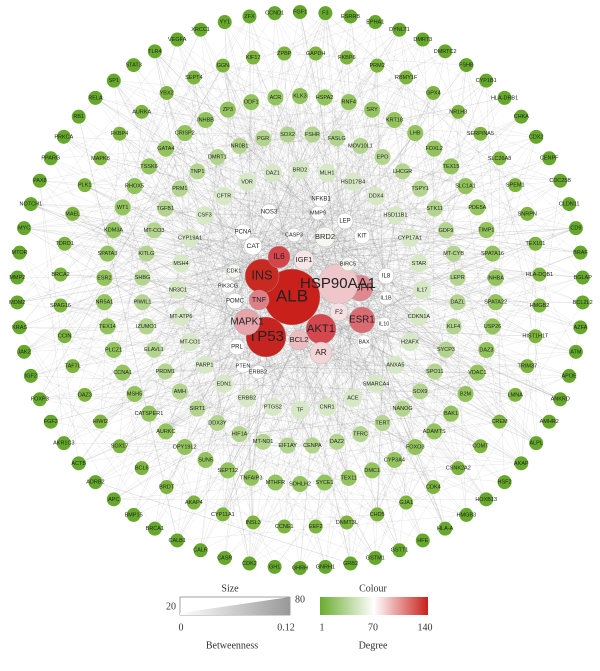 The width and height of the screenshot is (600, 671). Describe the element at coordinates (325, 98) in the screenshot. I see `node-label: HSPA2` at that location.